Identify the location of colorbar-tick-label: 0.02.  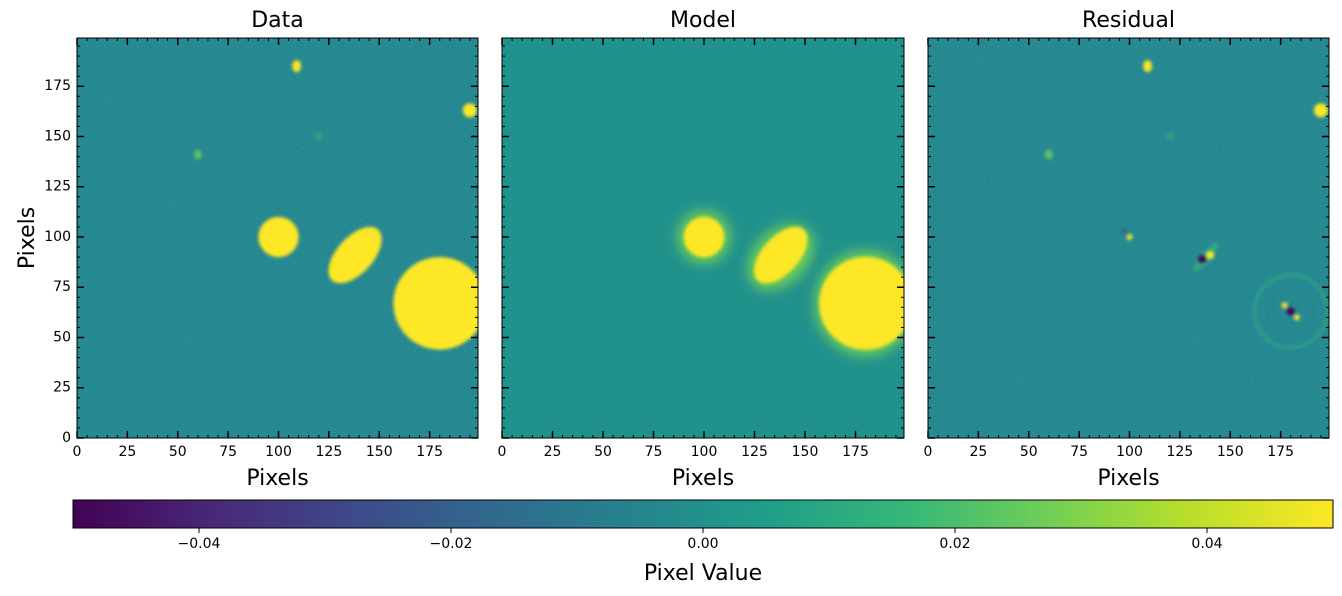
(954, 544).